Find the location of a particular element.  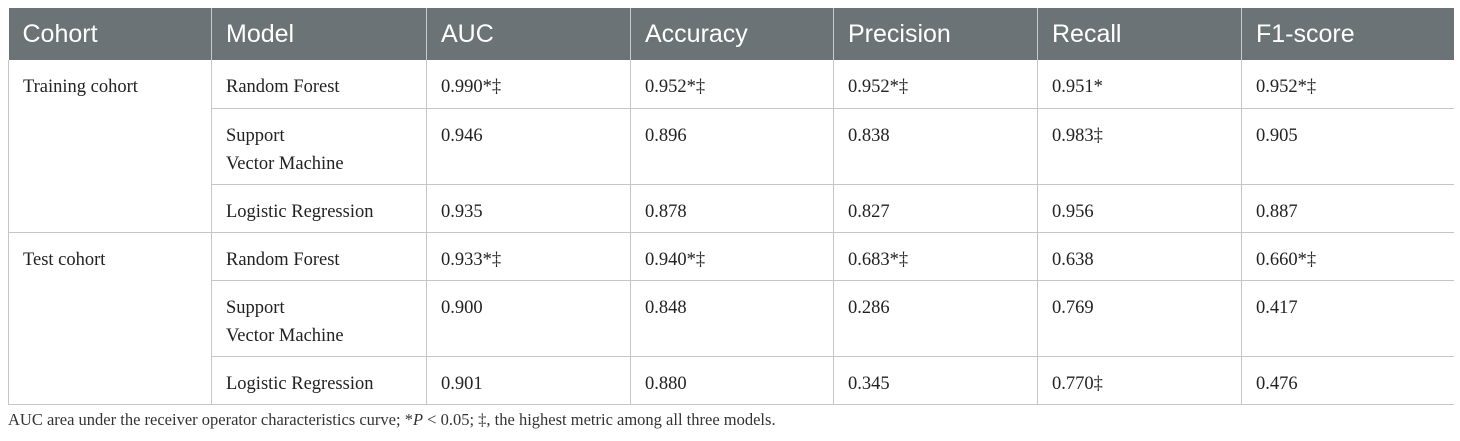

accuracy-cell: 0.896 is located at coordinates (732, 146).